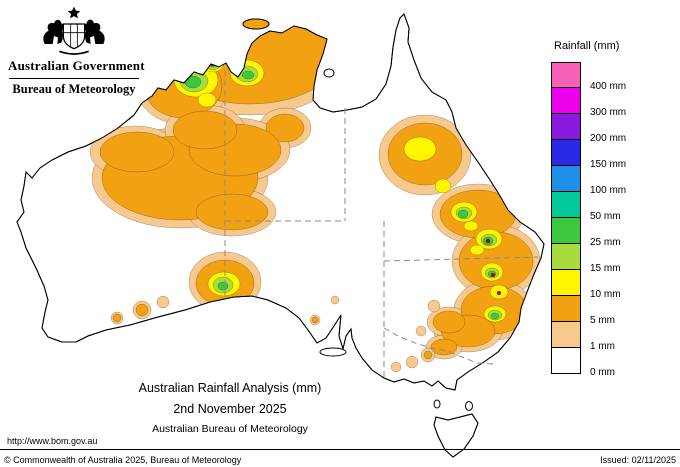 This screenshot has width=680, height=467. I want to click on legend-row: 200 mm, so click(614, 128).